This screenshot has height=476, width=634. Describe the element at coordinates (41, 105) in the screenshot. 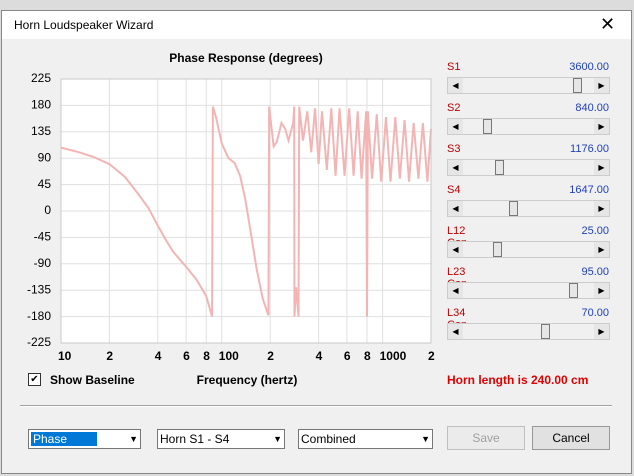

I see `y-tick-label: 180` at that location.